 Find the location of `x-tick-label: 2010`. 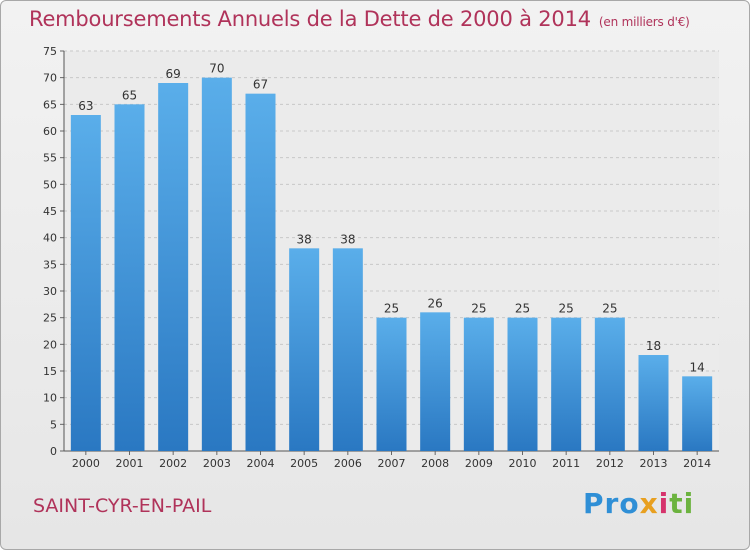

x-tick-label: 2010 is located at coordinates (523, 463).